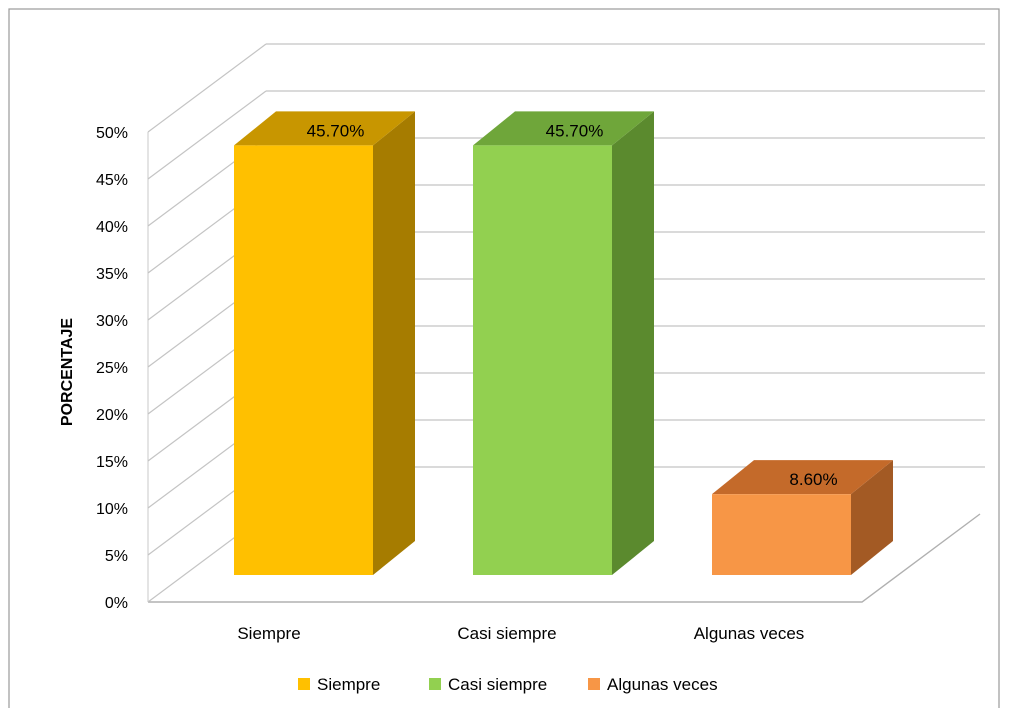  What do you see at coordinates (813, 479) in the screenshot?
I see `data-label: 8.60%` at bounding box center [813, 479].